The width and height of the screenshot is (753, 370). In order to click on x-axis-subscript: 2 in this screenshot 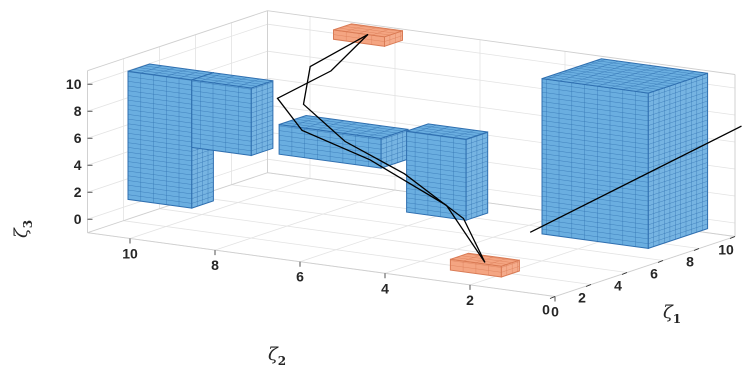, I will do `click(282, 361)`.